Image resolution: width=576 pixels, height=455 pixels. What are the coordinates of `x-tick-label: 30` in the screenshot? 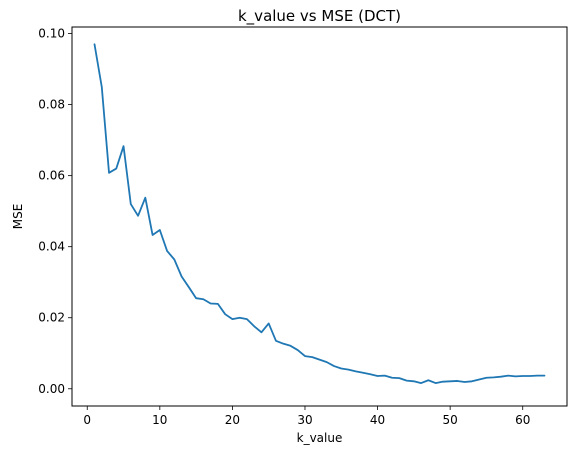 It's located at (304, 420).